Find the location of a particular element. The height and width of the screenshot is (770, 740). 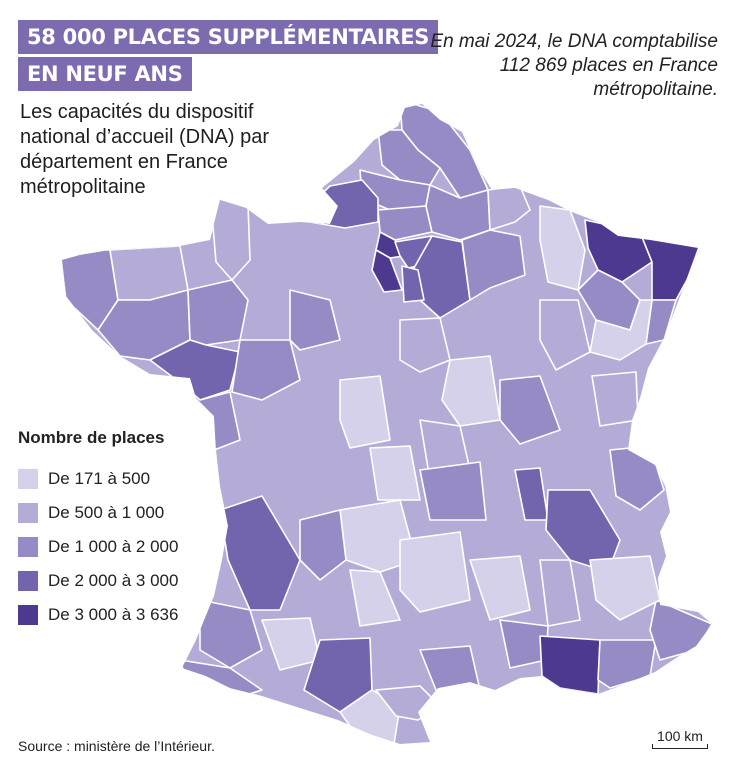

legend-label: De 1 000 à 2 000 is located at coordinates (113, 546).